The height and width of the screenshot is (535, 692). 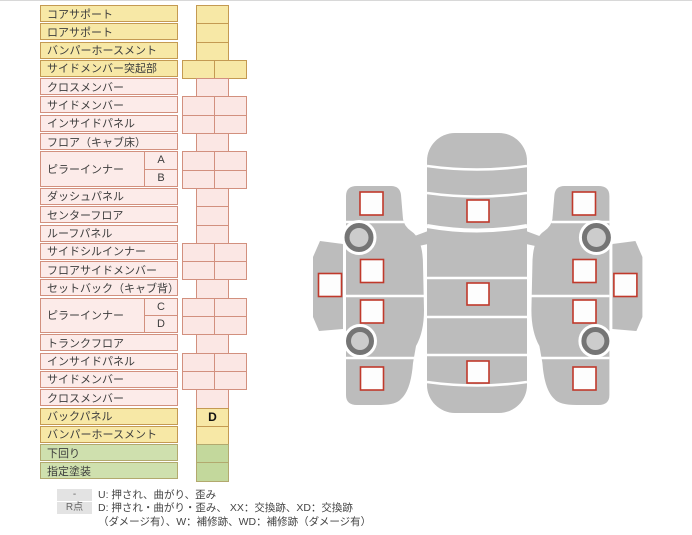 What do you see at coordinates (368, 295) in the screenshot?
I see `car-side-view-left` at bounding box center [368, 295].